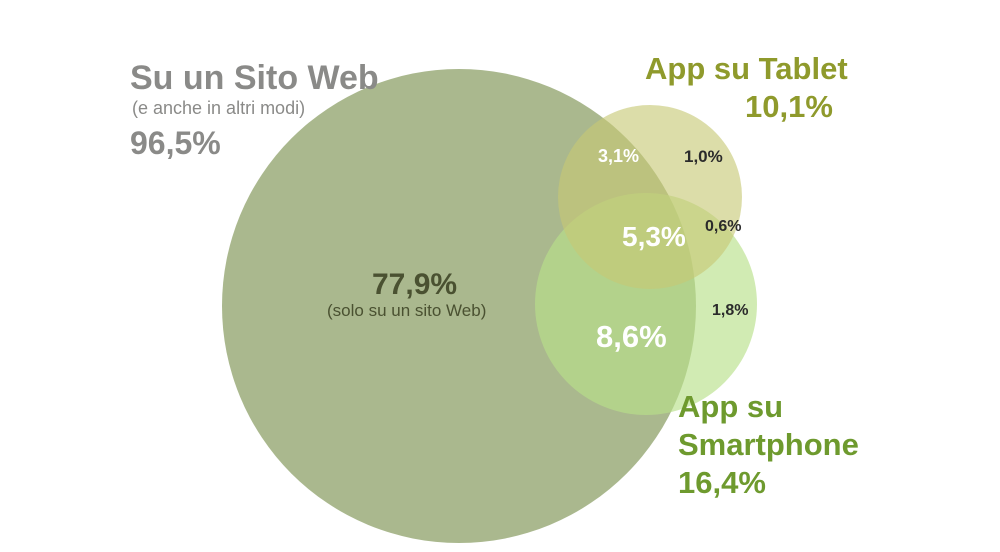 This screenshot has height=552, width=1000. I want to click on web-set-subtitle: (e anche in altri modi), so click(219, 108).